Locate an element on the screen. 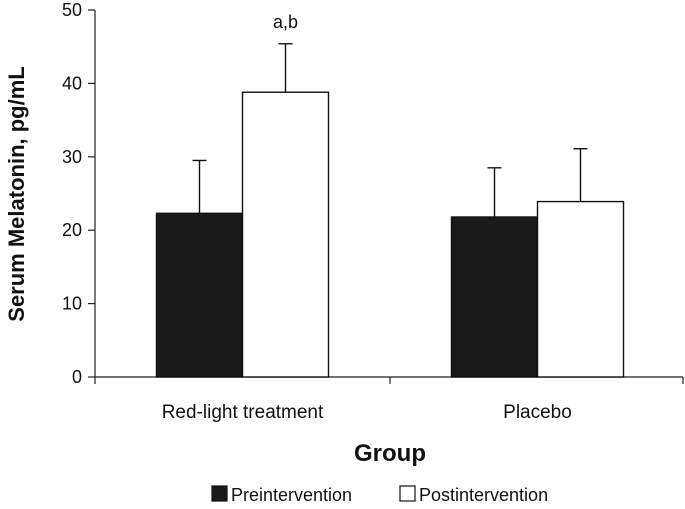 This screenshot has height=509, width=685. legend: Preintervention Postintervention is located at coordinates (379, 495).